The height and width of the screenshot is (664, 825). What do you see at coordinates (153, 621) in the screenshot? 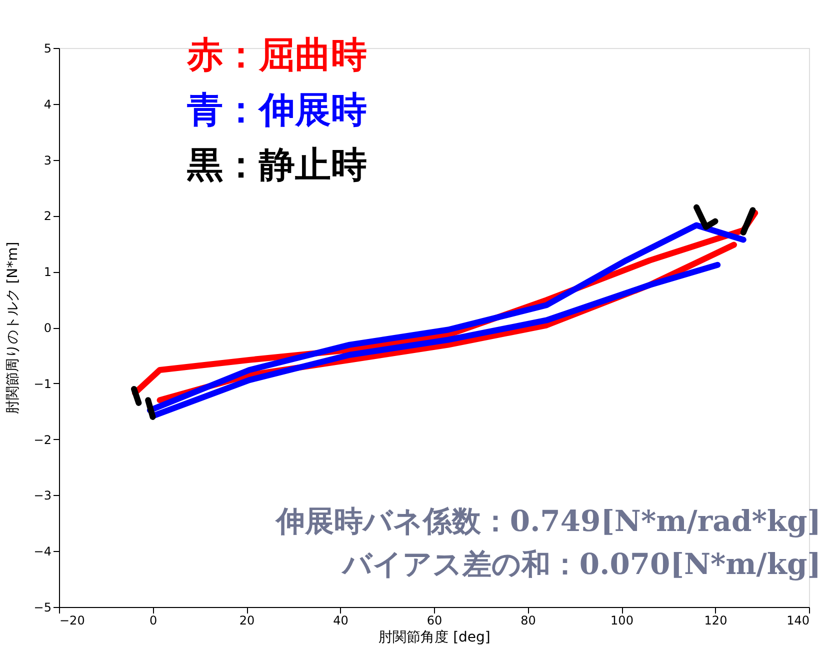
I see `x-tick-label: 0` at bounding box center [153, 621].